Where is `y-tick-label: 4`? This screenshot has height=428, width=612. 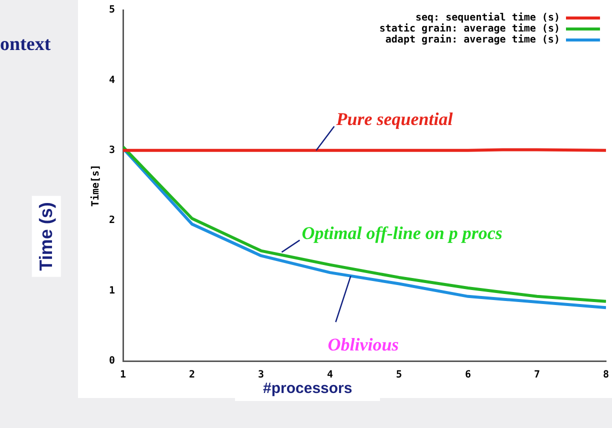 y-tick-label: 4 is located at coordinates (112, 80).